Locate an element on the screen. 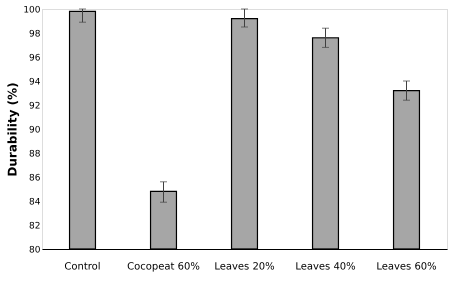  y-tick-label: 92 is located at coordinates (34, 107).